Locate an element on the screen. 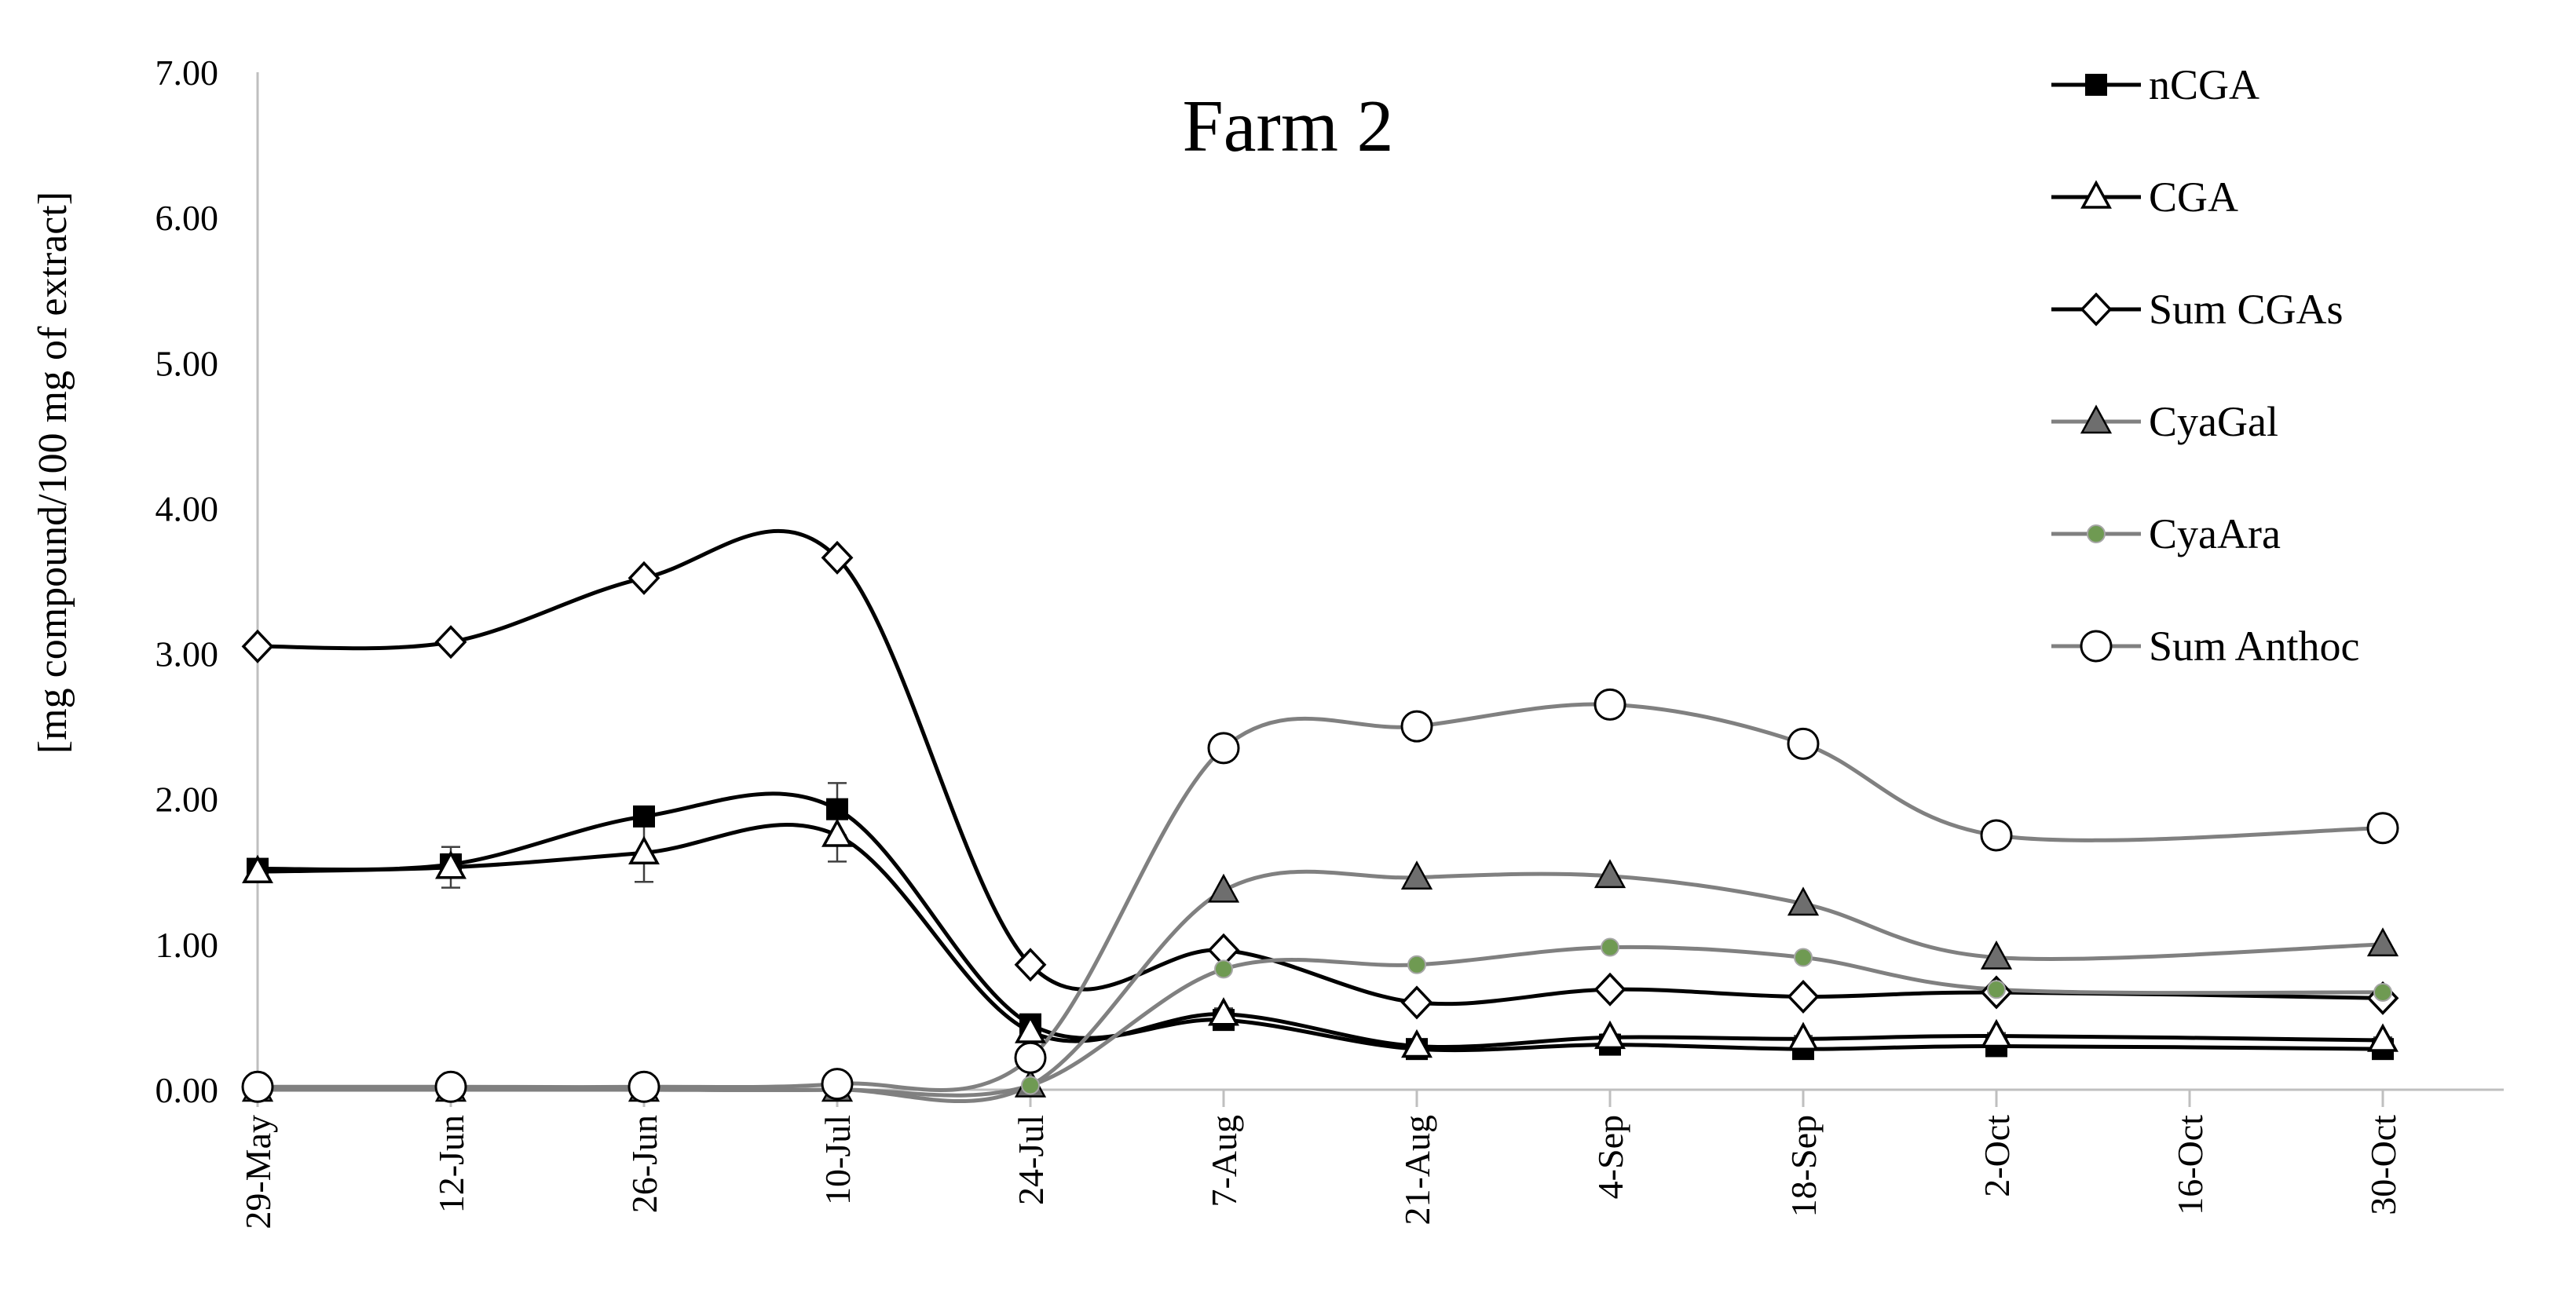 The width and height of the screenshot is (2576, 1297). y-tick-label: 3.00 is located at coordinates (188, 654).